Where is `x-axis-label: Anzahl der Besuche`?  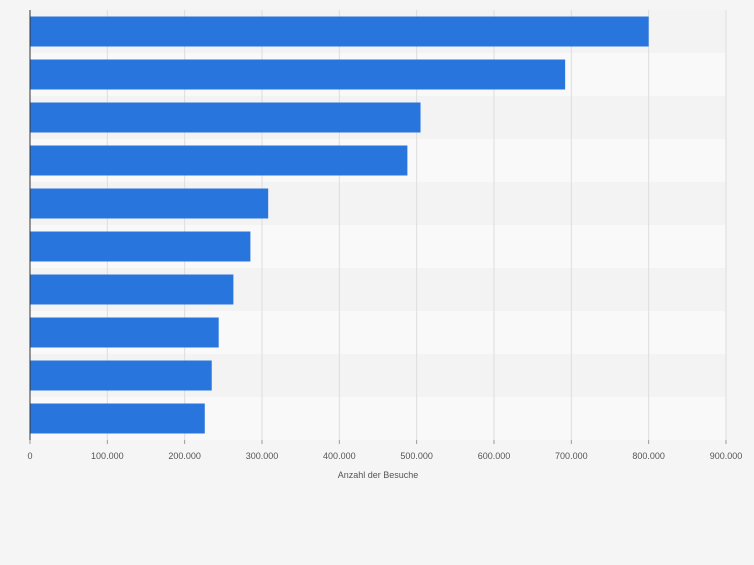
x-axis-label: Anzahl der Besuche is located at coordinates (378, 475).